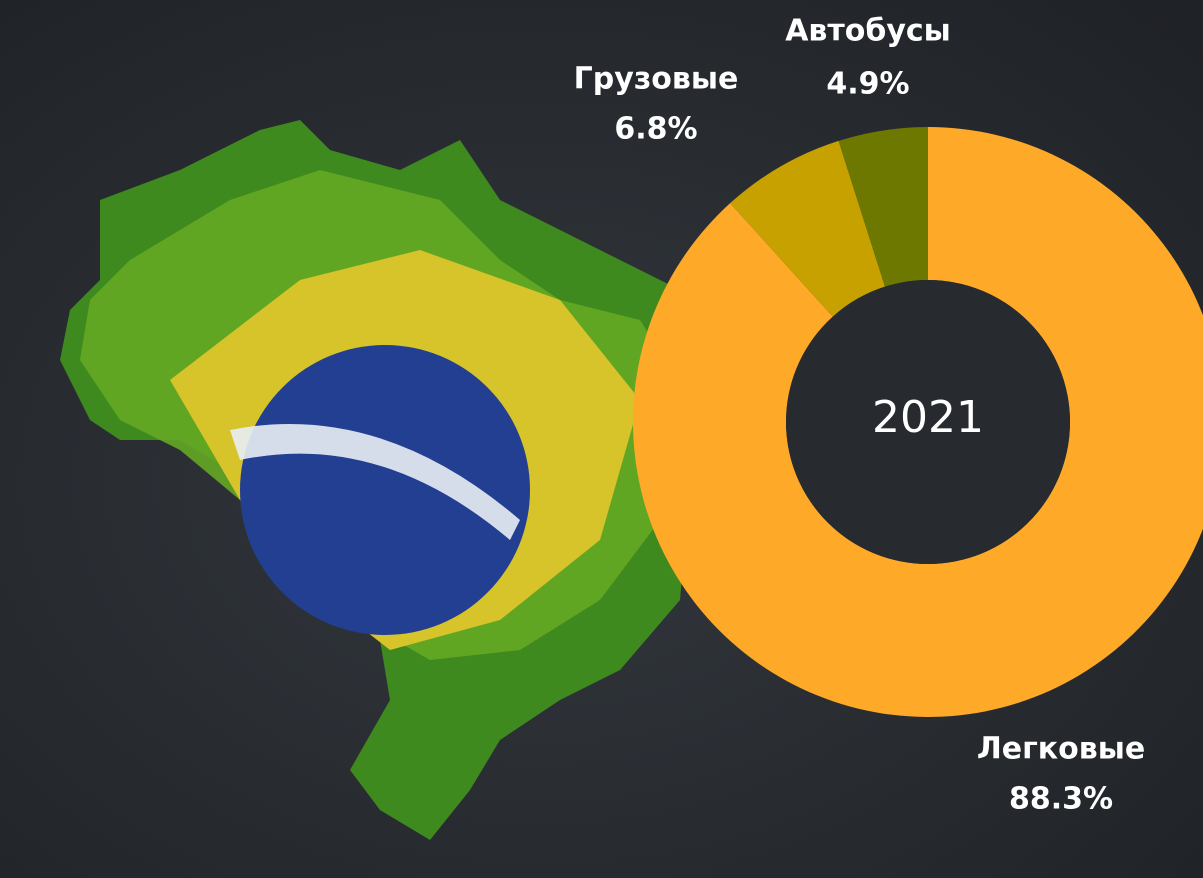  What do you see at coordinates (1061, 799) in the screenshot?
I see `slice-value: 88.3%` at bounding box center [1061, 799].